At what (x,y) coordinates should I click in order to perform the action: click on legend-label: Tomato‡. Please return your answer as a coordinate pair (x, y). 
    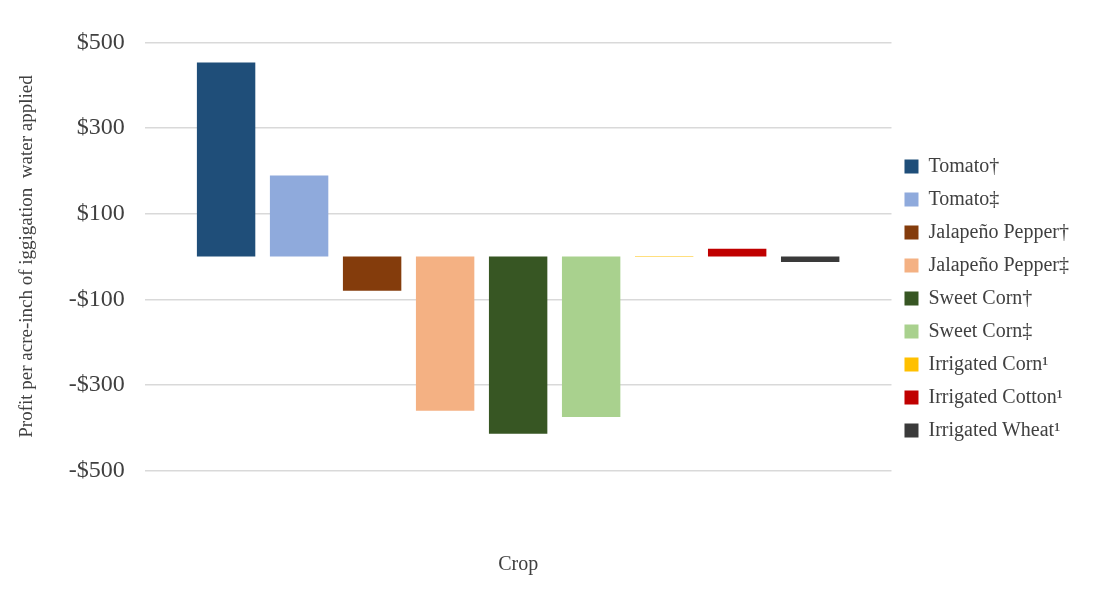
    Looking at the image, I should click on (964, 197).